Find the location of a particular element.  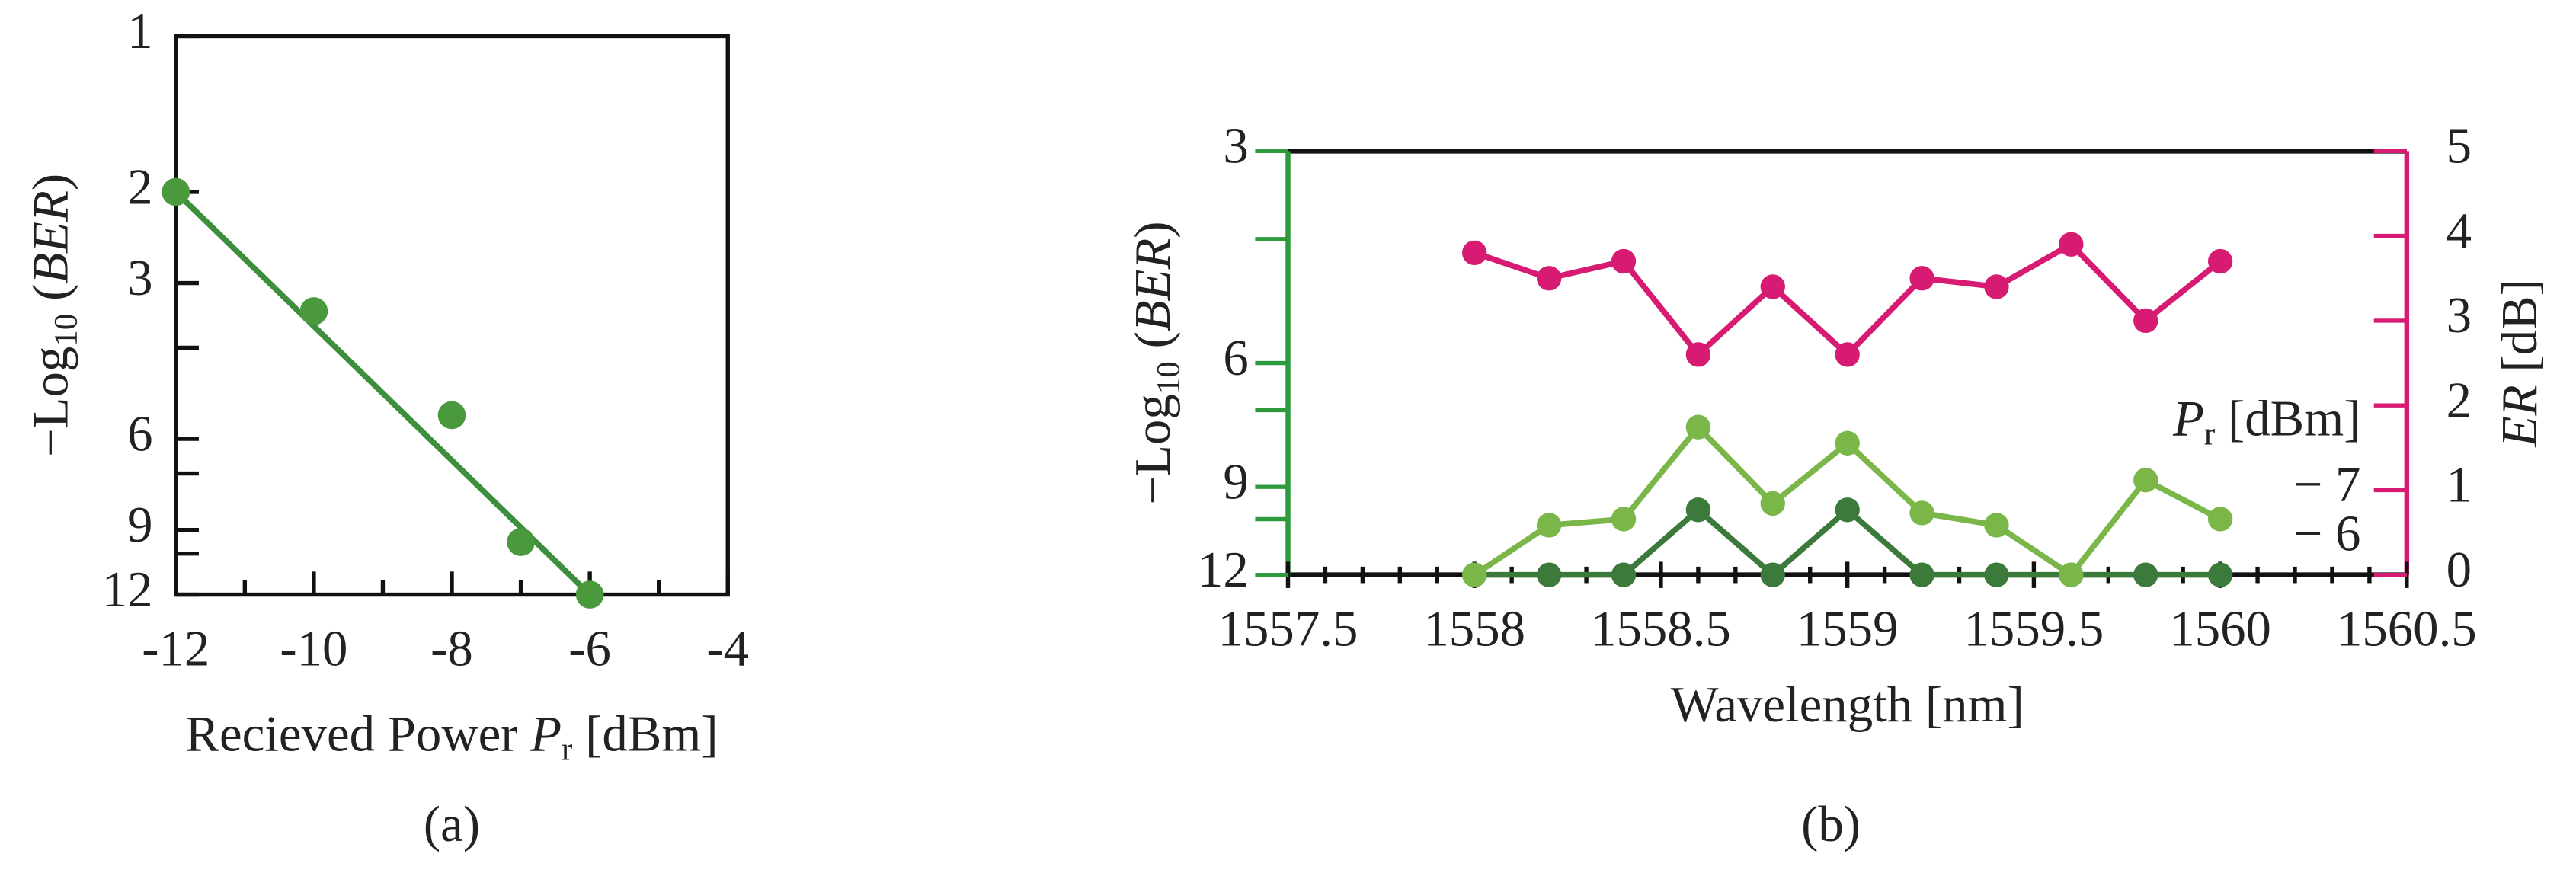

label-part: [dB] is located at coordinates (2519, 332).